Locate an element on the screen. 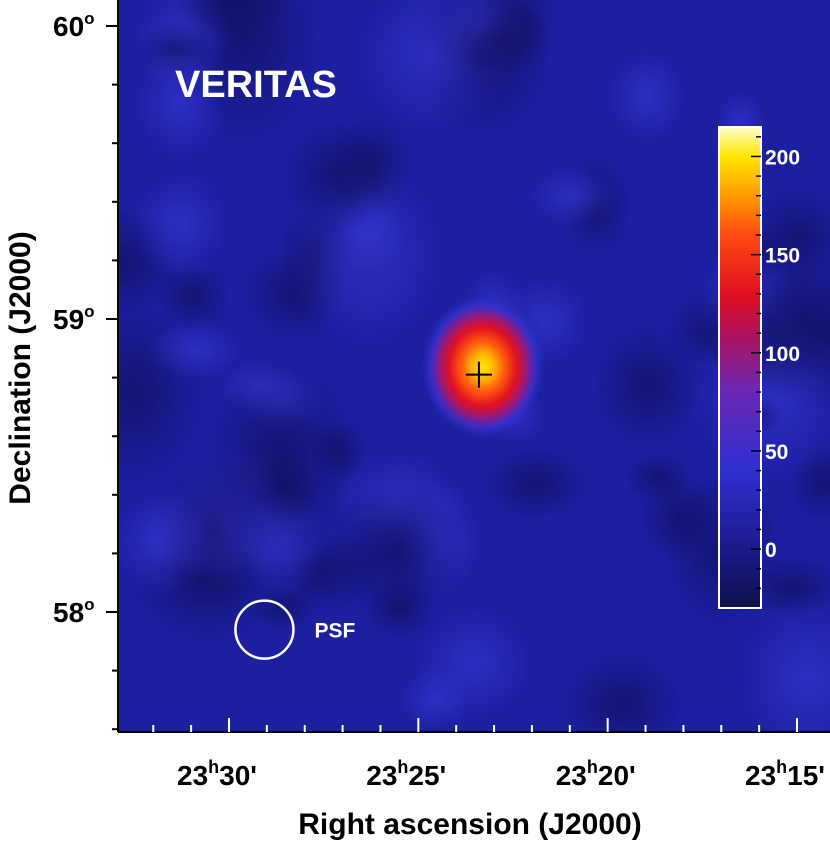 The height and width of the screenshot is (843, 830). colorbar: 200 150 100 50 0 is located at coordinates (759, 367).